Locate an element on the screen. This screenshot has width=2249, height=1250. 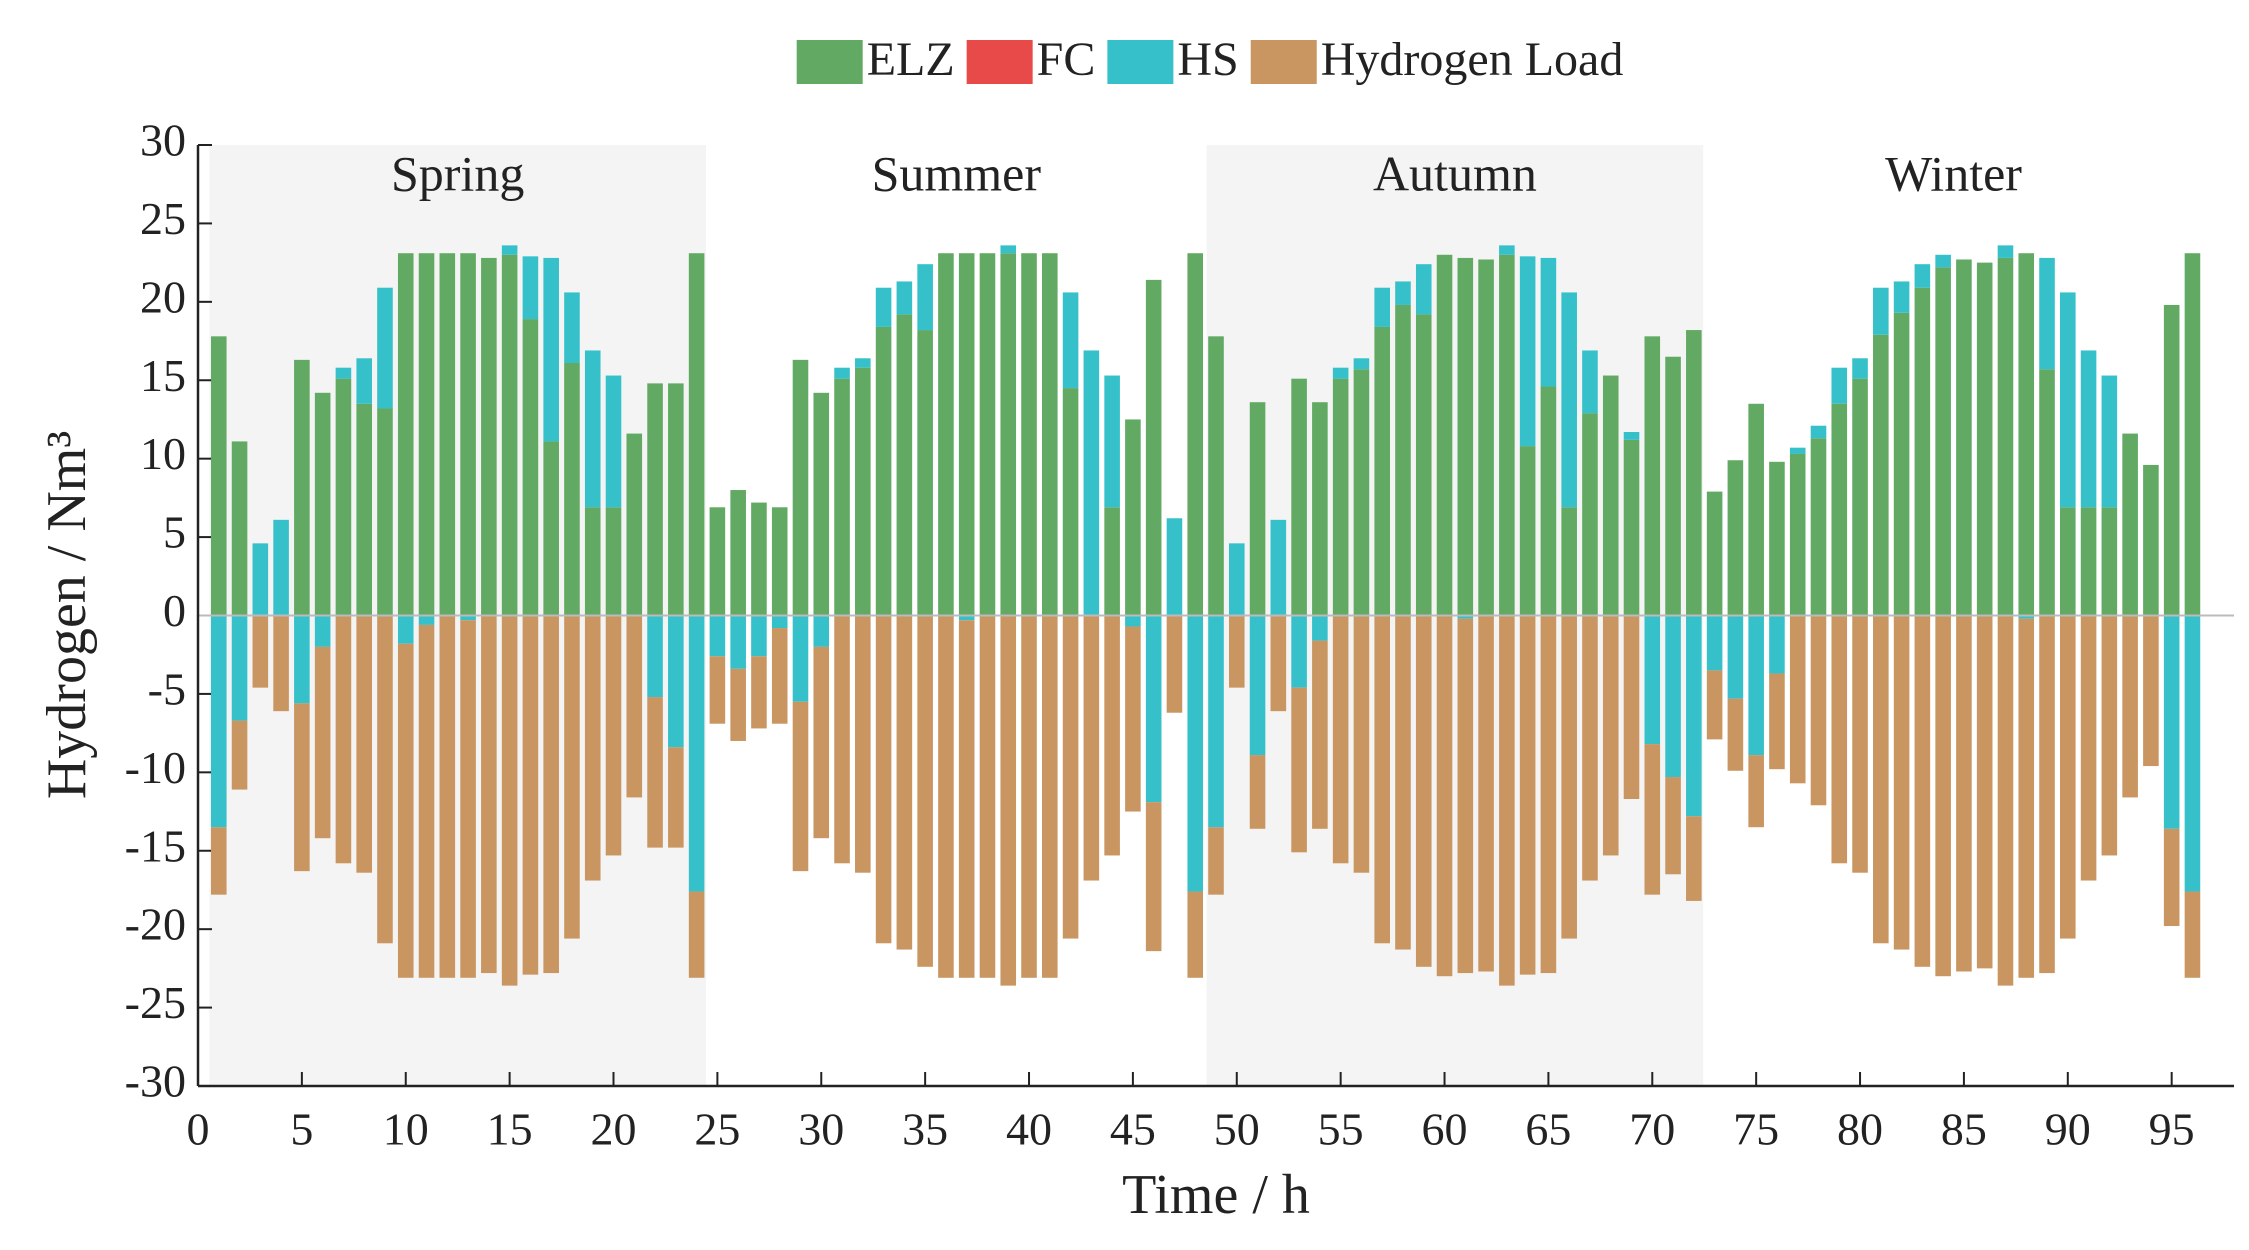
season-label: Autumn is located at coordinates (1455, 173).